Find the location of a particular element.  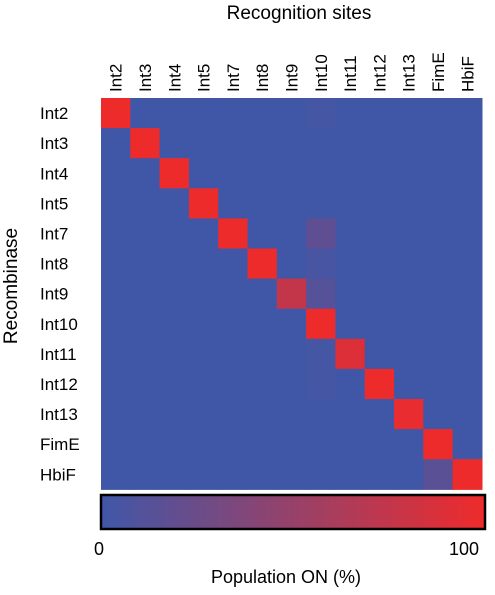

heatmap-cell-int12-int5 is located at coordinates (203, 384).